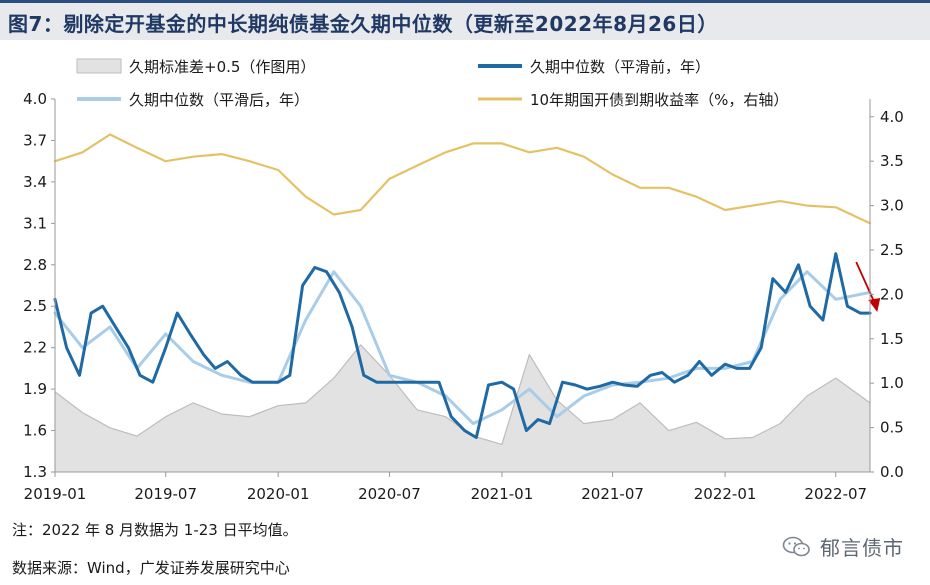 The image size is (930, 585). I want to click on x-axis-tick-label: 2019-01, so click(55, 494).